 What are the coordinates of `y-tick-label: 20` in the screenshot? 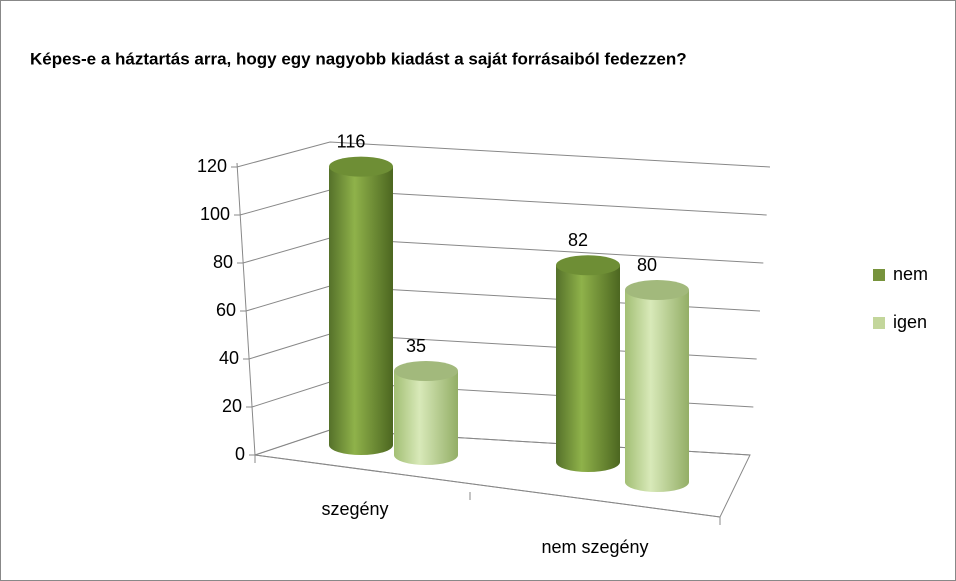 It's located at (232, 406).